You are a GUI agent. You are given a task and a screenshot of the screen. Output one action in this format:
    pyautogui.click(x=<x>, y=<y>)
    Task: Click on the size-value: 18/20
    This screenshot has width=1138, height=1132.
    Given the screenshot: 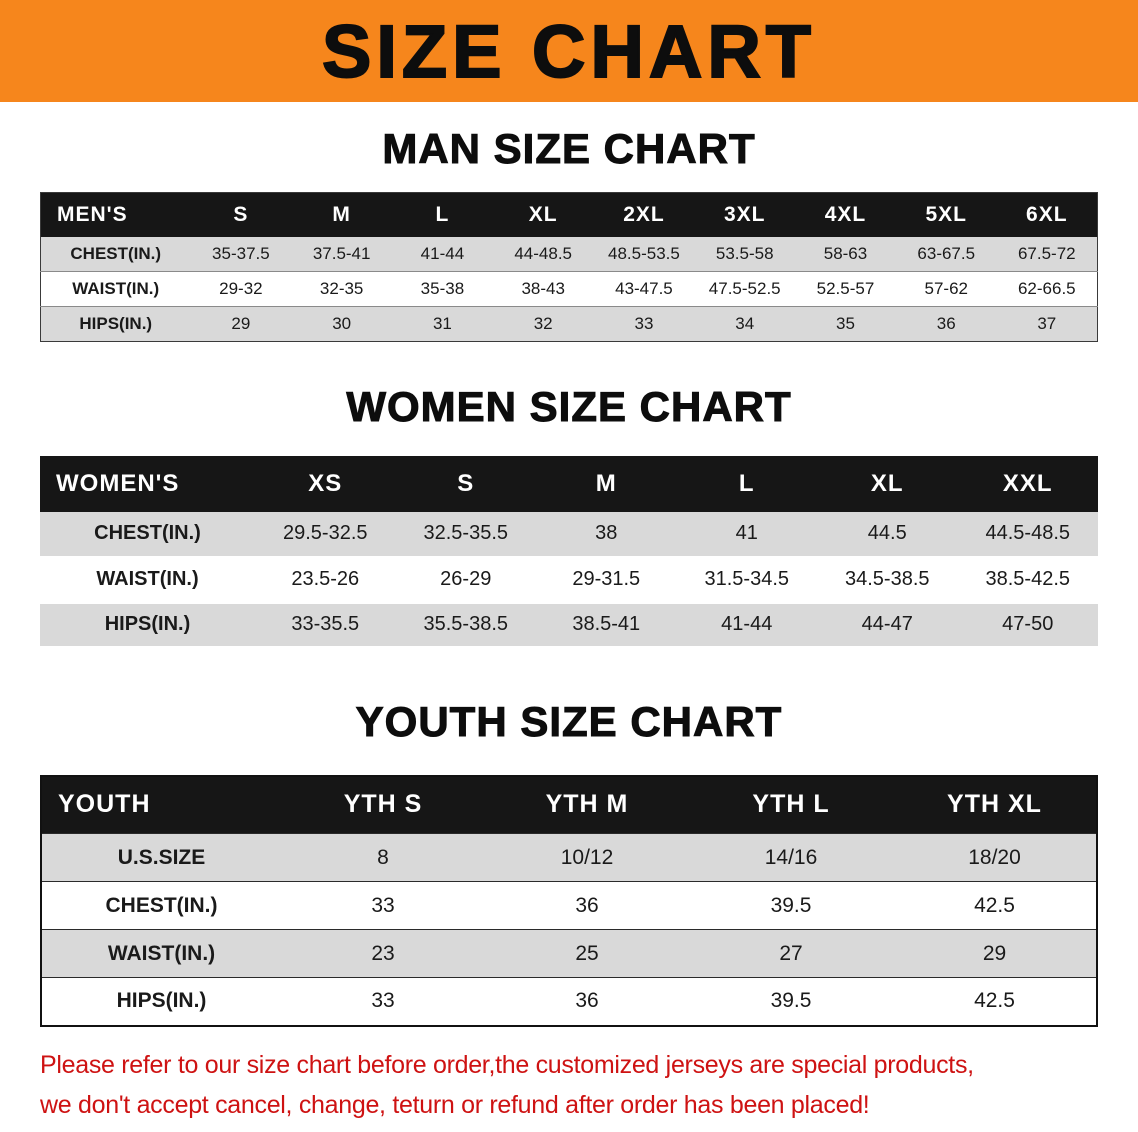 What is the action you would take?
    pyautogui.click(x=994, y=857)
    